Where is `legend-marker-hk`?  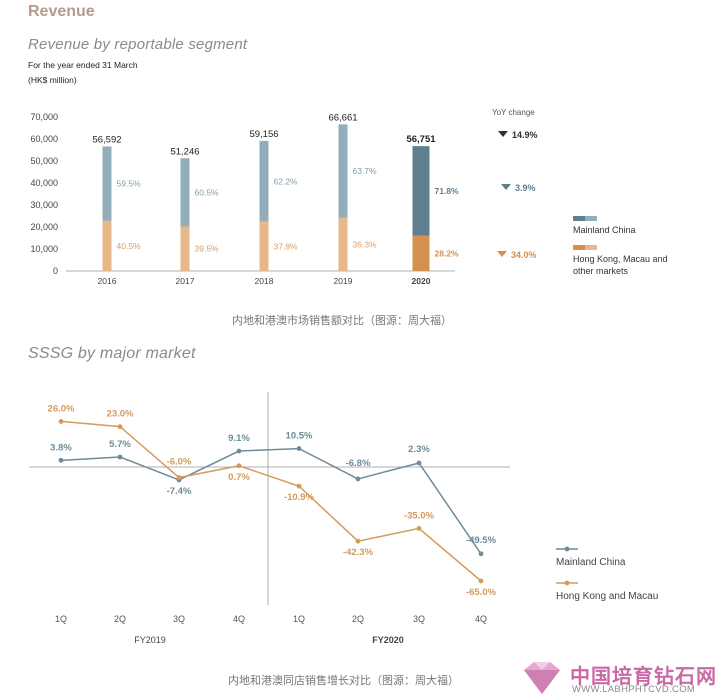 legend-marker-hk is located at coordinates (567, 583).